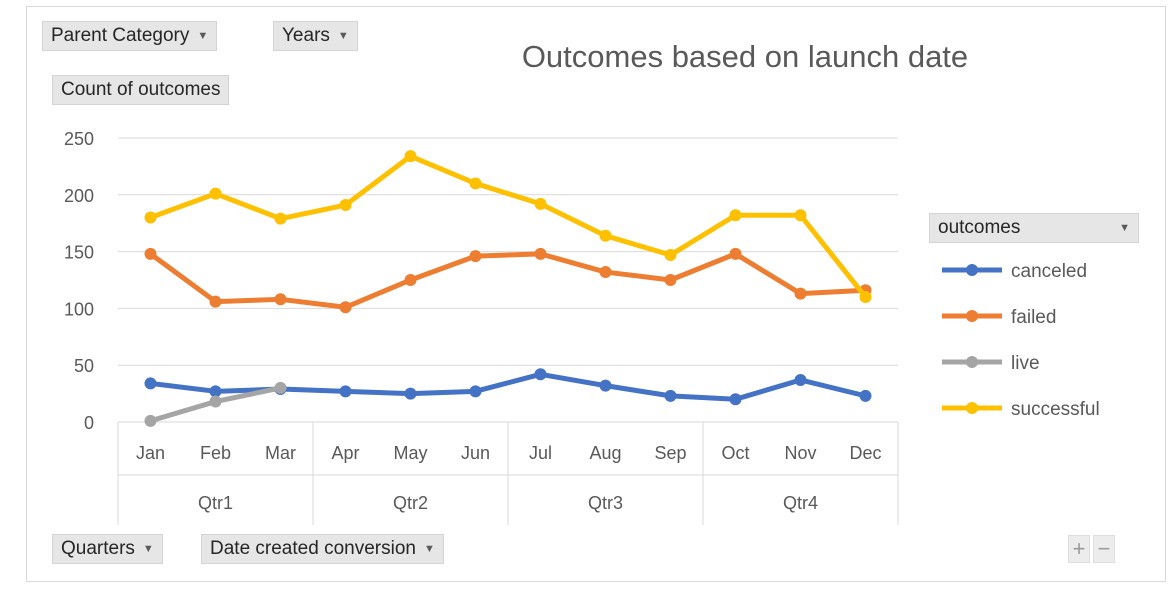 The height and width of the screenshot is (589, 1169). What do you see at coordinates (79, 253) in the screenshot?
I see `y-tick-label: 150` at bounding box center [79, 253].